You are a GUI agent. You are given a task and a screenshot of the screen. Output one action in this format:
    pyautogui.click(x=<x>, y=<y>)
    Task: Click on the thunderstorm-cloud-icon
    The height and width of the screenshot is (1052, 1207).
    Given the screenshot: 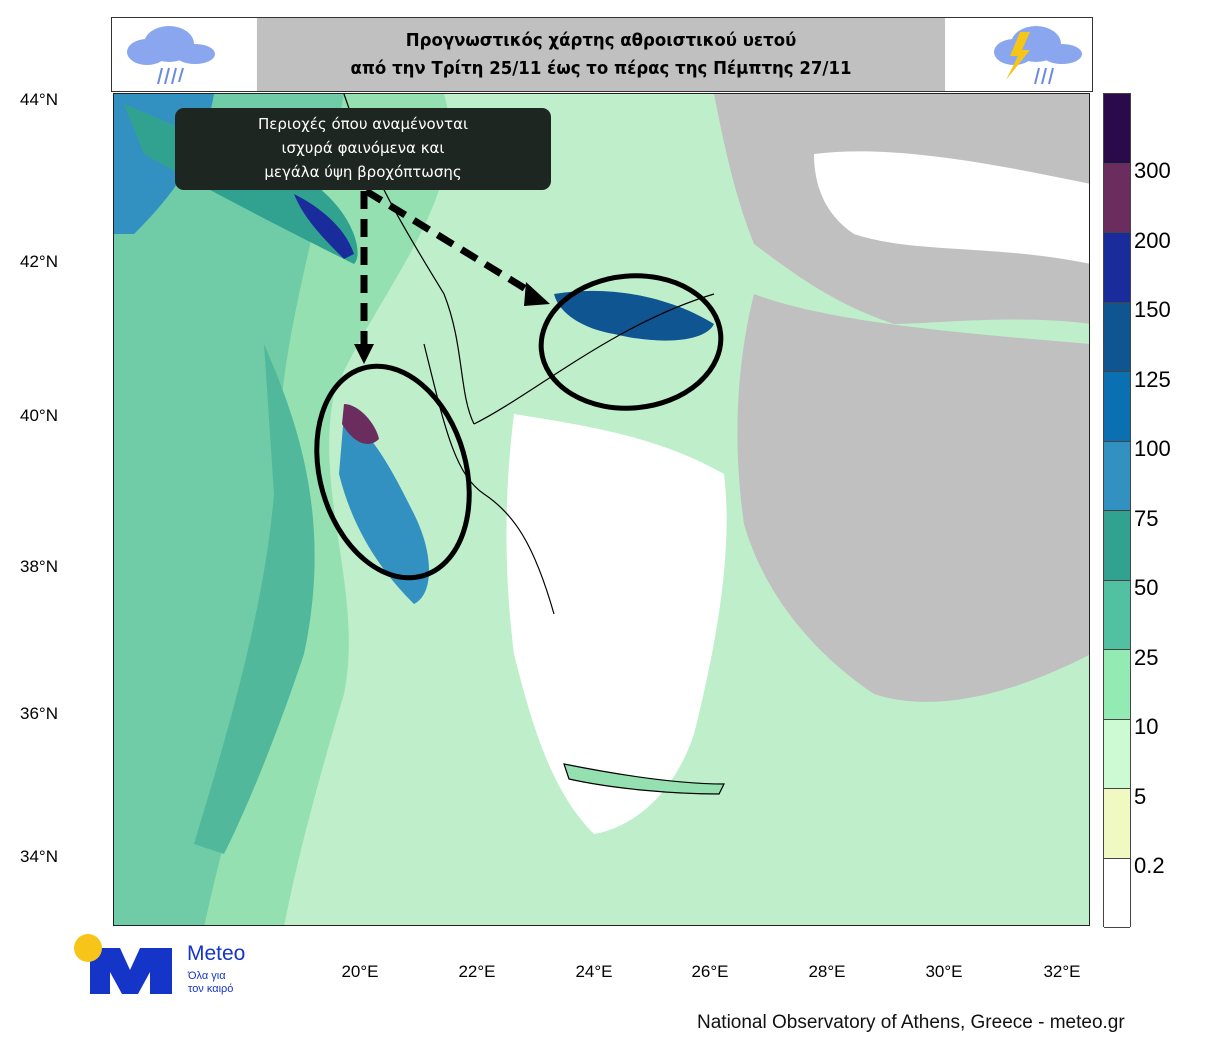 What is the action you would take?
    pyautogui.click(x=1038, y=55)
    